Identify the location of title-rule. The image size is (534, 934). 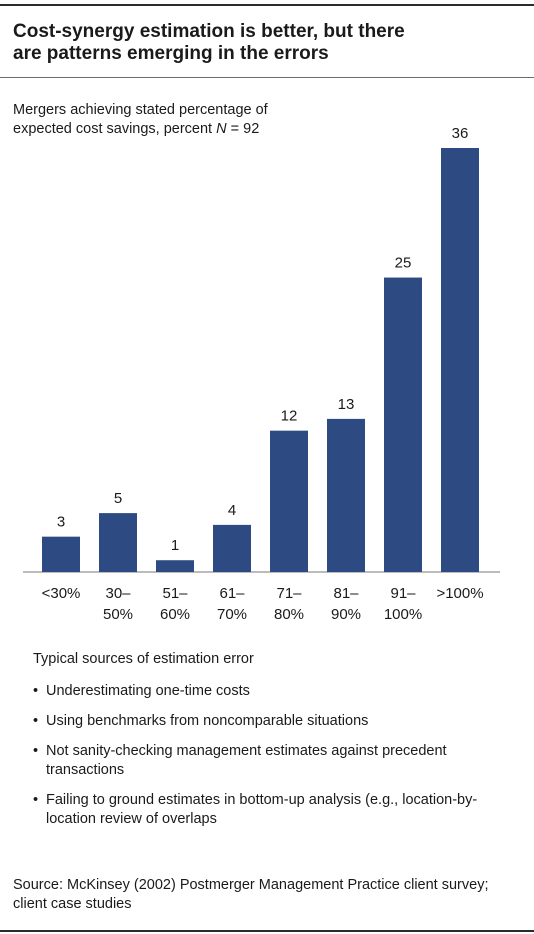
(267, 77).